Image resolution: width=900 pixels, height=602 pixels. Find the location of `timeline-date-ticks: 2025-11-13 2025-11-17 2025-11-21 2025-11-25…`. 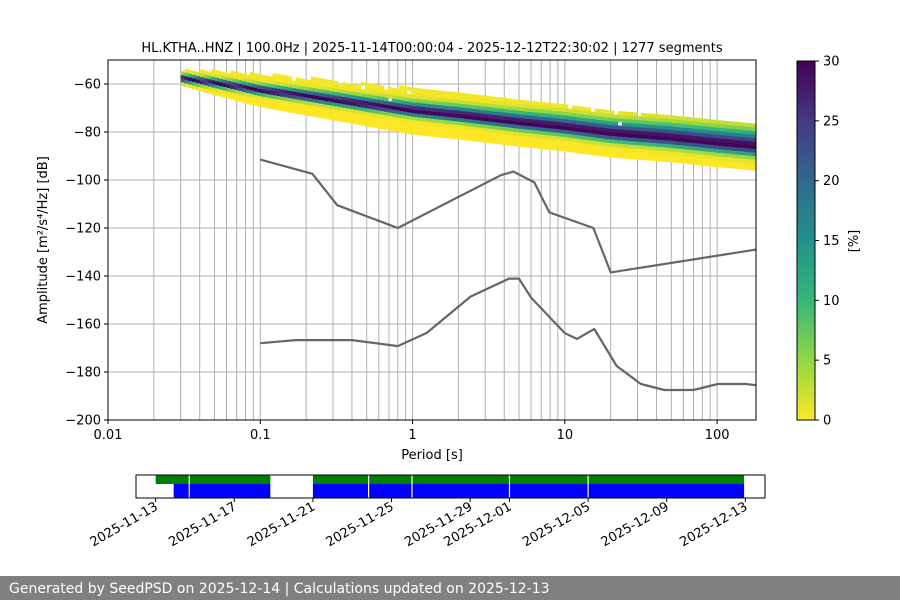

timeline-date-ticks: 2025-11-13 2025-11-17 2025-11-21 2025-11-25… is located at coordinates (419, 524).